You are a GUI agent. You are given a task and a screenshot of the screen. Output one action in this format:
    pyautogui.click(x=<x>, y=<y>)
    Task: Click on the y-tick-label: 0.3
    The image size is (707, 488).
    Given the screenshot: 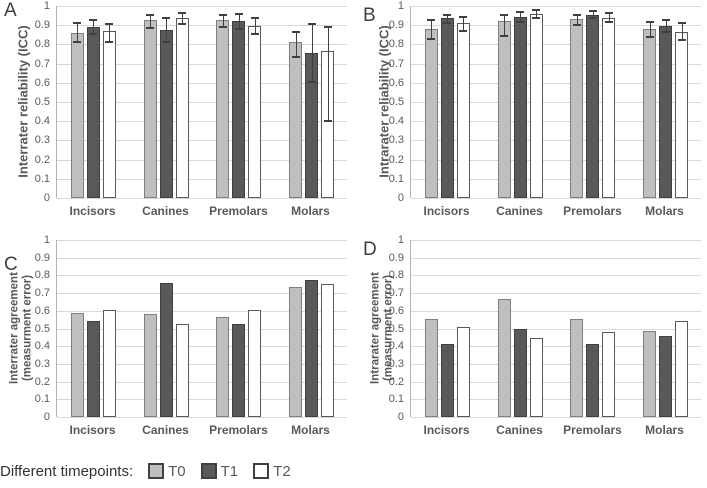 What is the action you would take?
    pyautogui.click(x=396, y=140)
    